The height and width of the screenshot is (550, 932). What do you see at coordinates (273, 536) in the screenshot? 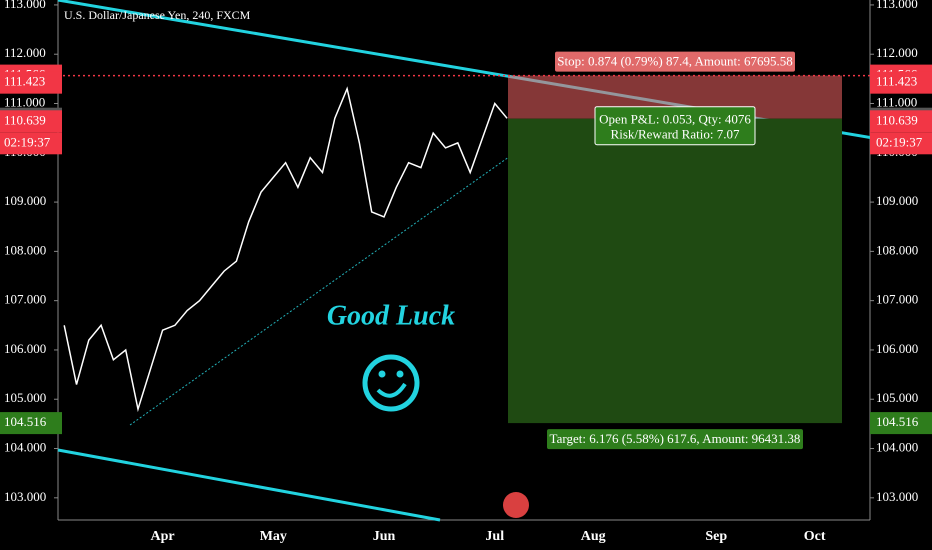
I see `x-tick-label: May` at bounding box center [273, 536].